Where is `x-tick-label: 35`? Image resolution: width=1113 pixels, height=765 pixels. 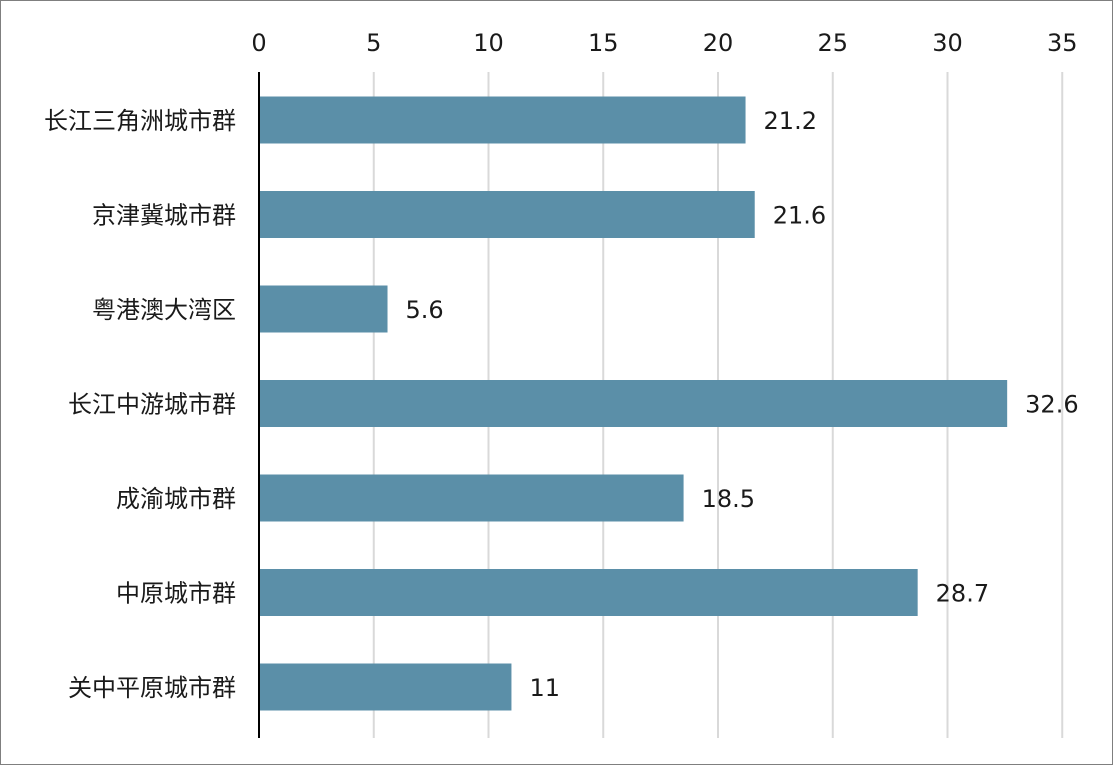 x-tick-label: 35 is located at coordinates (1062, 43).